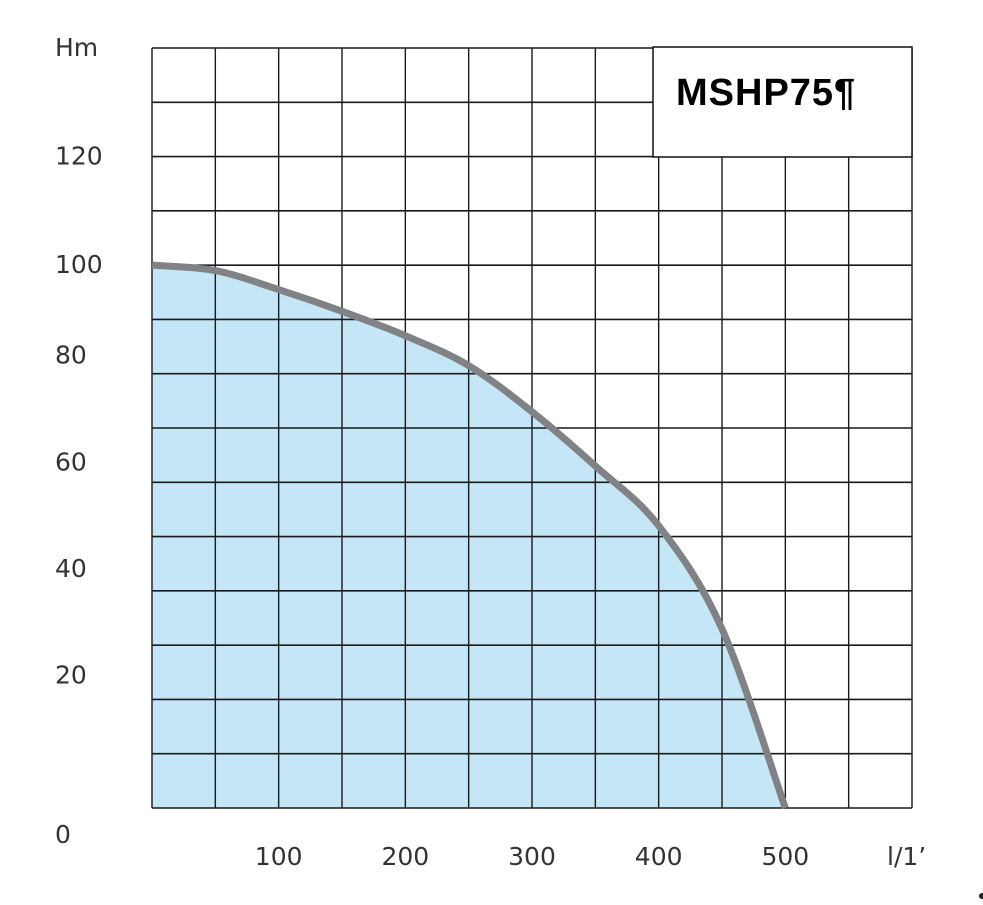 This screenshot has height=905, width=983. Describe the element at coordinates (71, 568) in the screenshot. I see `y-tick-label: 40` at that location.